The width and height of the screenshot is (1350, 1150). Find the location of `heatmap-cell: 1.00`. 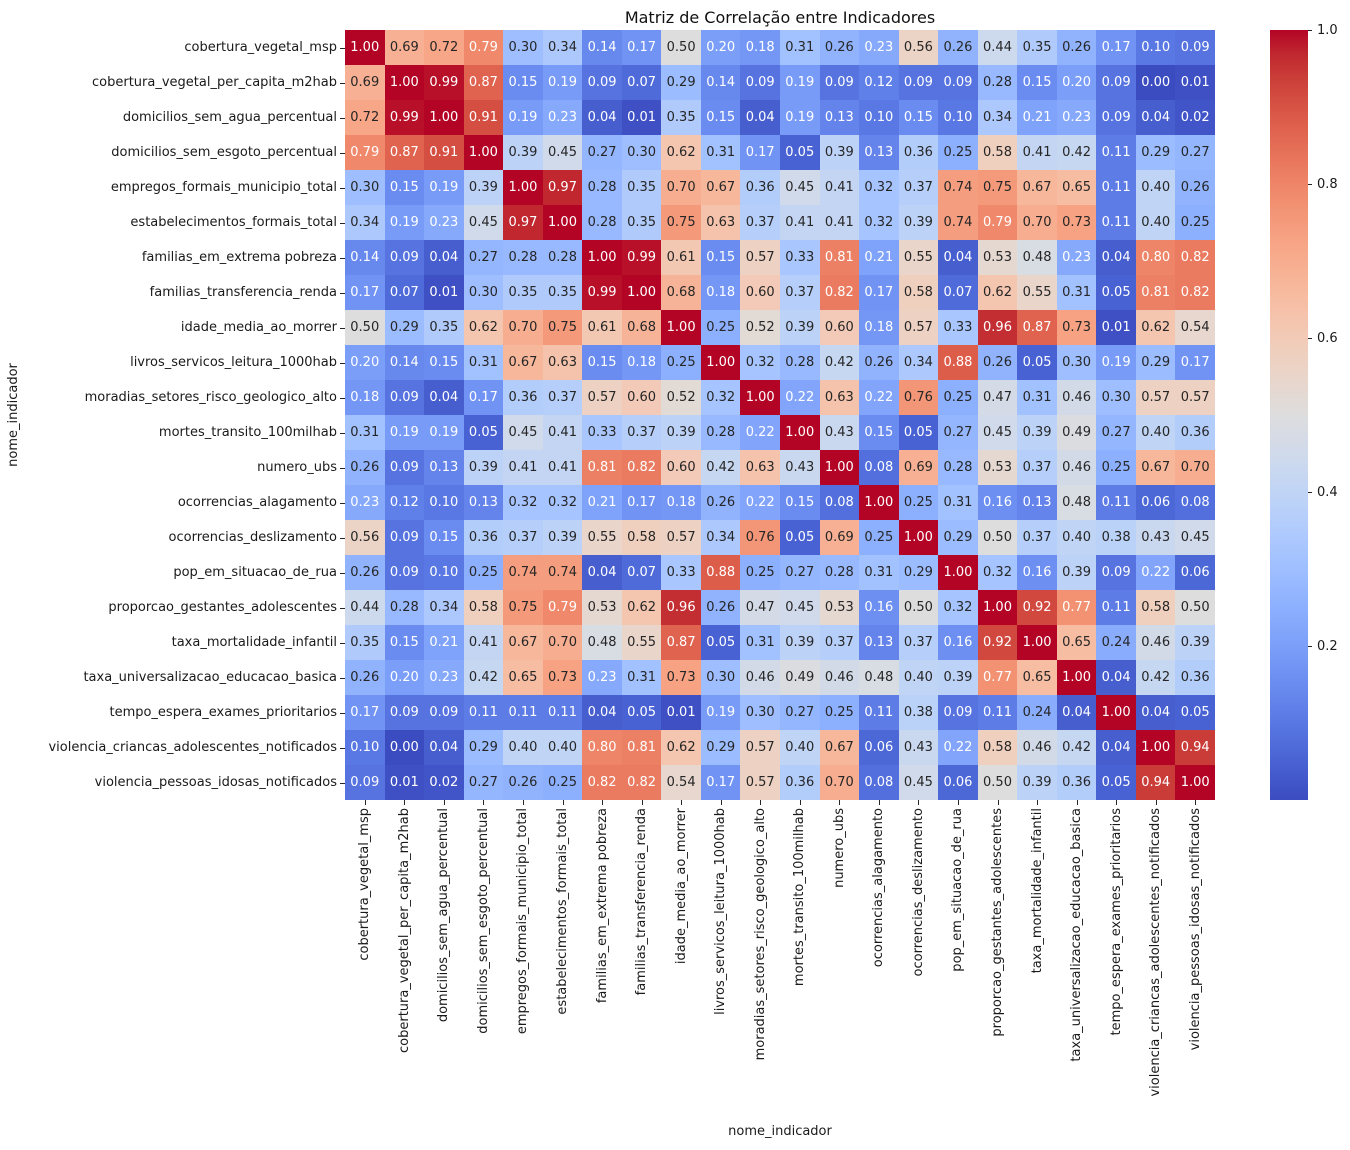

heatmap-cell: 1.00 is located at coordinates (602, 257).